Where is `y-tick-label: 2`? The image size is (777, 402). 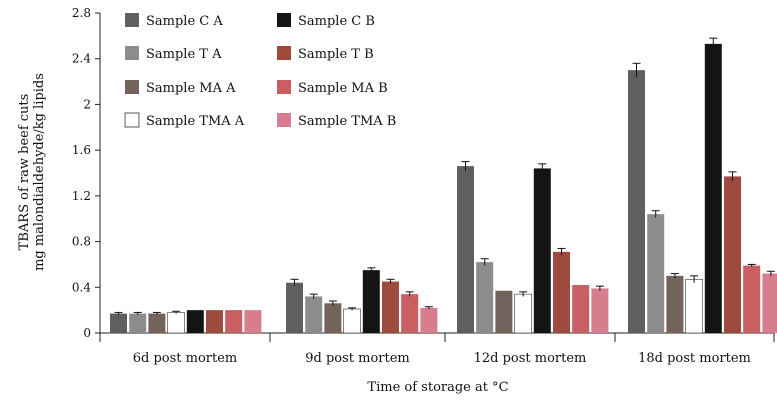 y-tick-label: 2 is located at coordinates (87, 104).